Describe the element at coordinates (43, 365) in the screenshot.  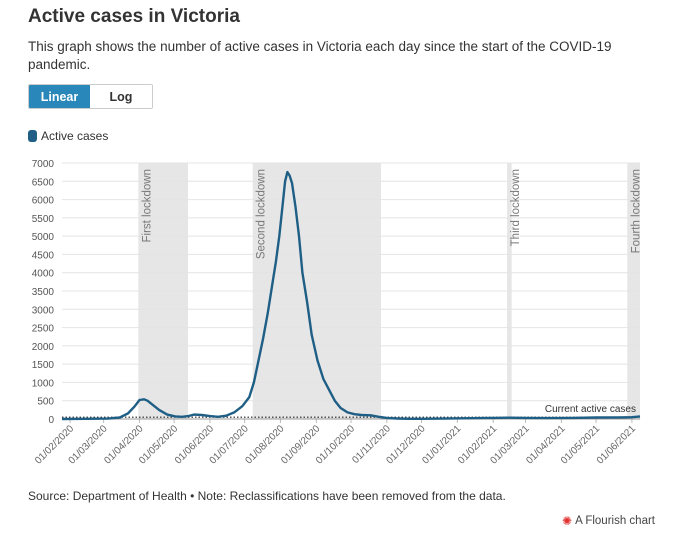
I see `y-tick-label: 1500` at that location.